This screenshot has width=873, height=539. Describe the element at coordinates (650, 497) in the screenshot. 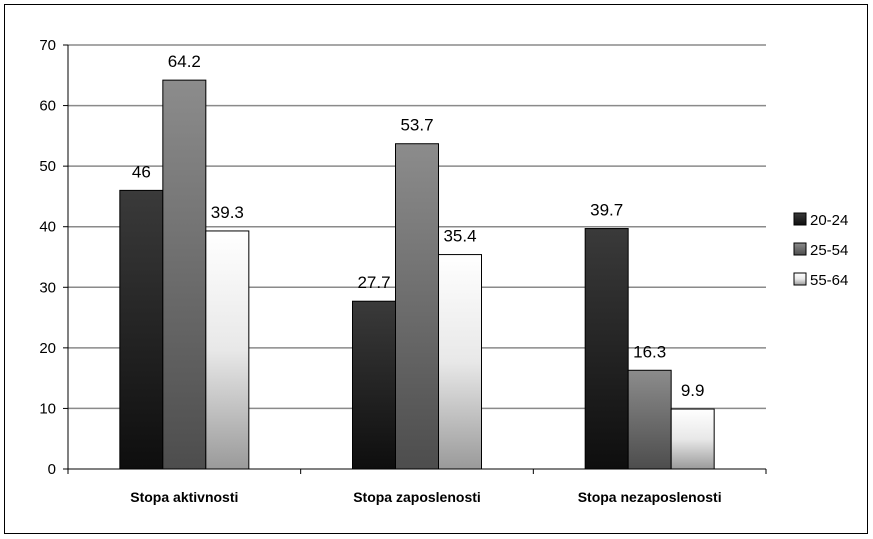

I see `category-label: Stopa nezaposlenosti` at that location.